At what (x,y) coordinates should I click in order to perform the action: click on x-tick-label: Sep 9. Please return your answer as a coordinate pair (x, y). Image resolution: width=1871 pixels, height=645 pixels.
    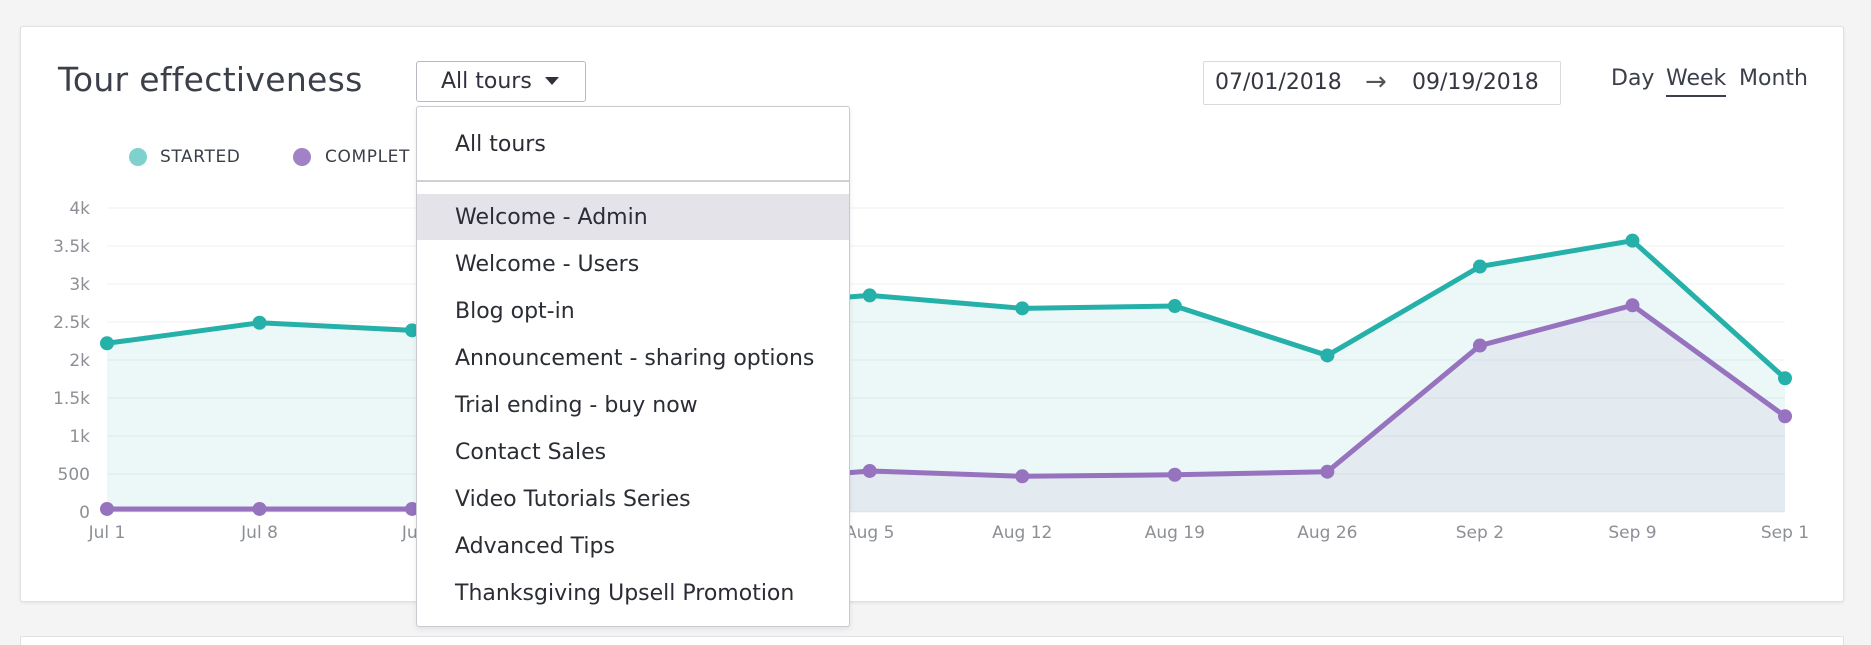
    Looking at the image, I should click on (1632, 533).